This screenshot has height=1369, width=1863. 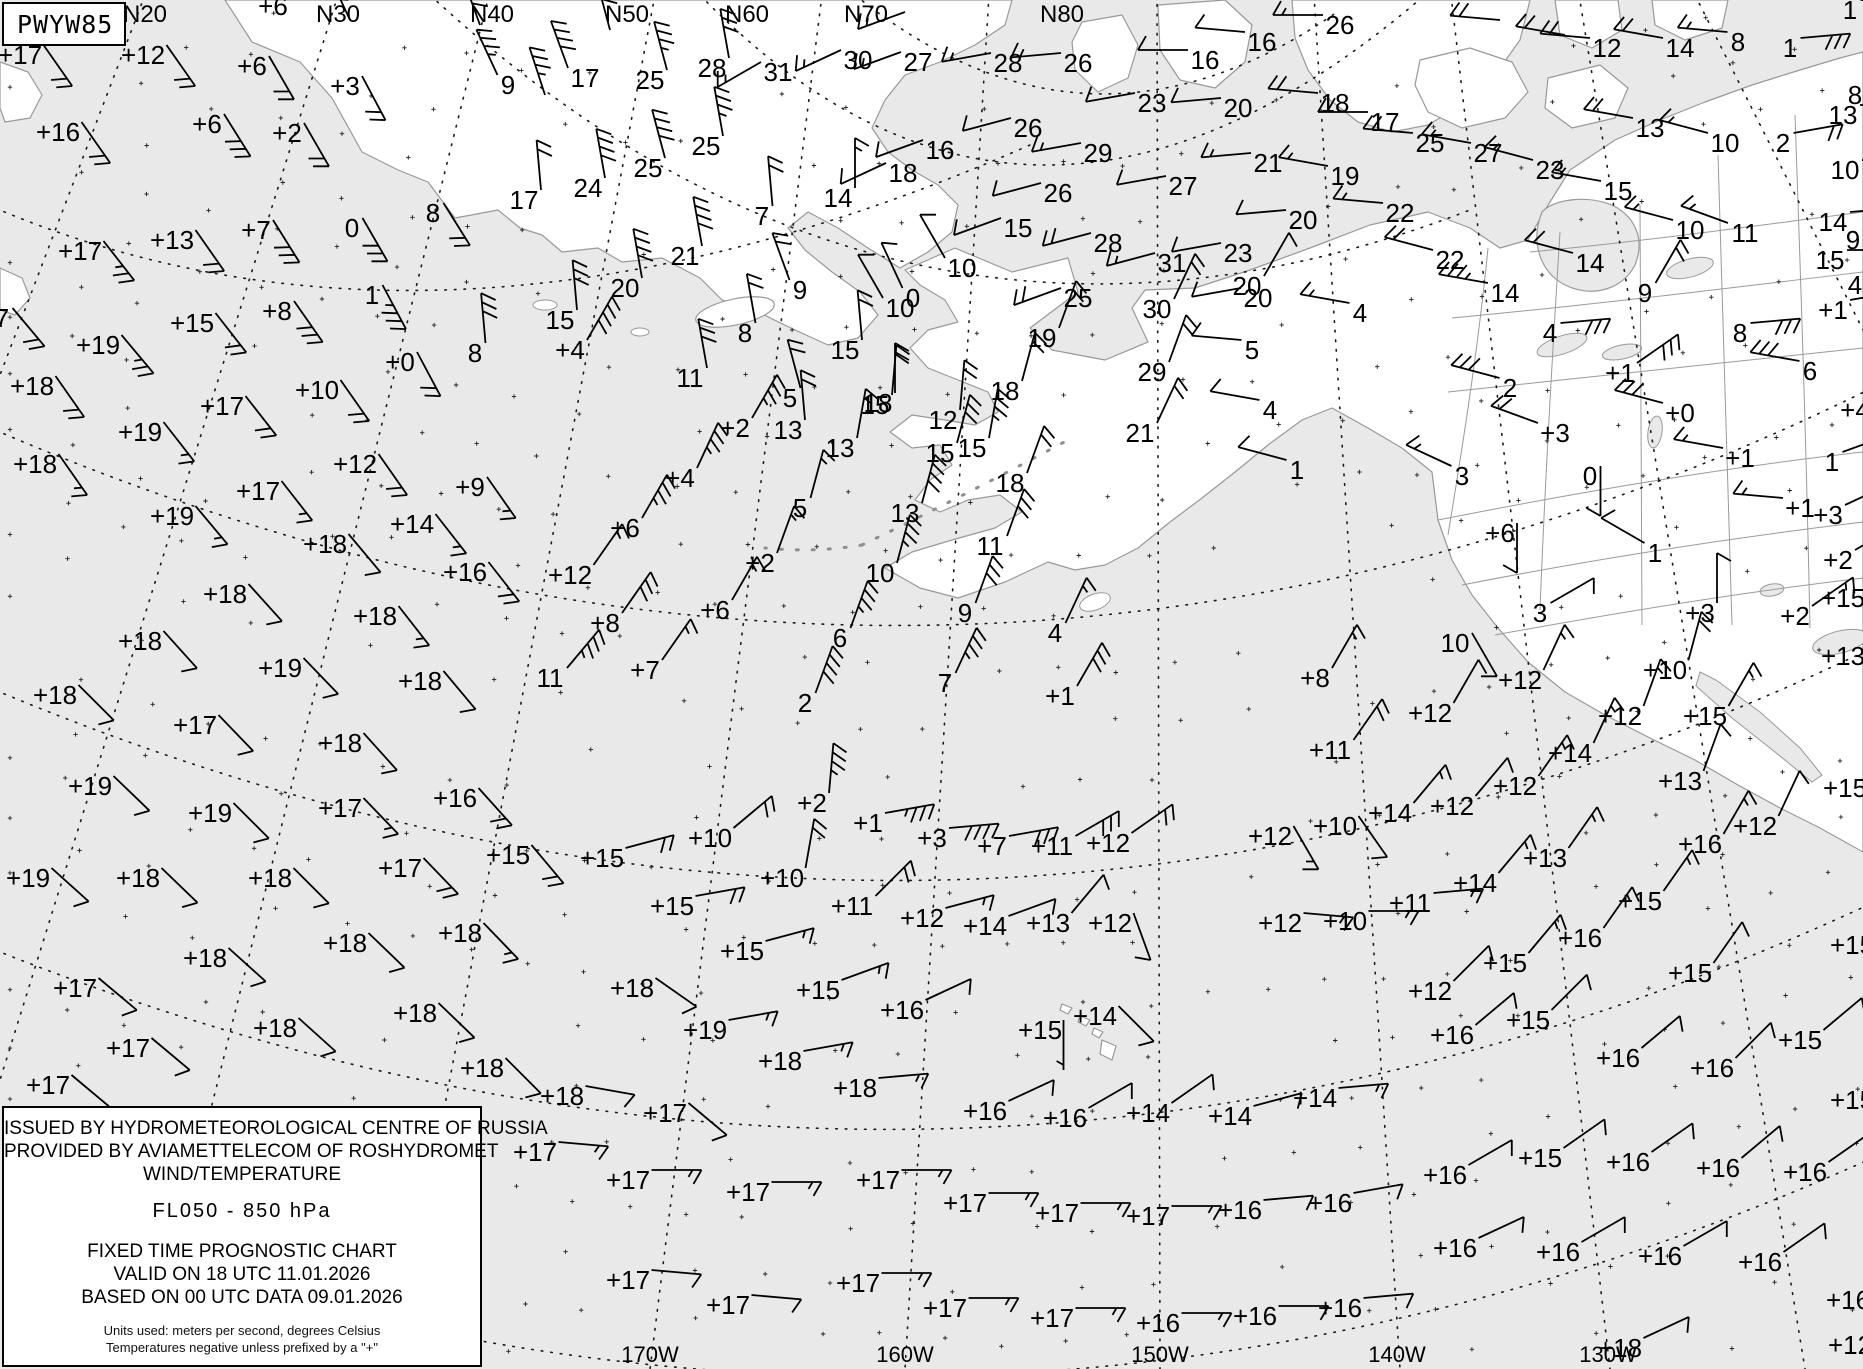 I want to click on temperature-value: +10, so click(x=782, y=878).